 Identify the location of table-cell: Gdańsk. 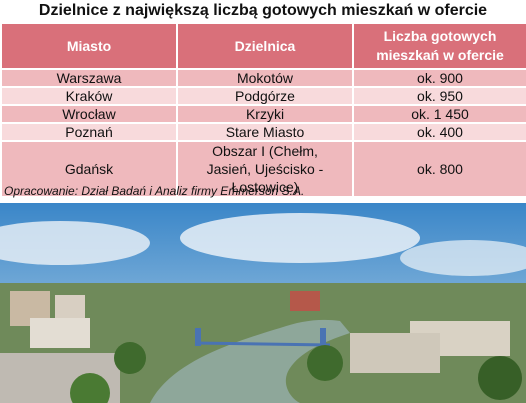
(89, 169).